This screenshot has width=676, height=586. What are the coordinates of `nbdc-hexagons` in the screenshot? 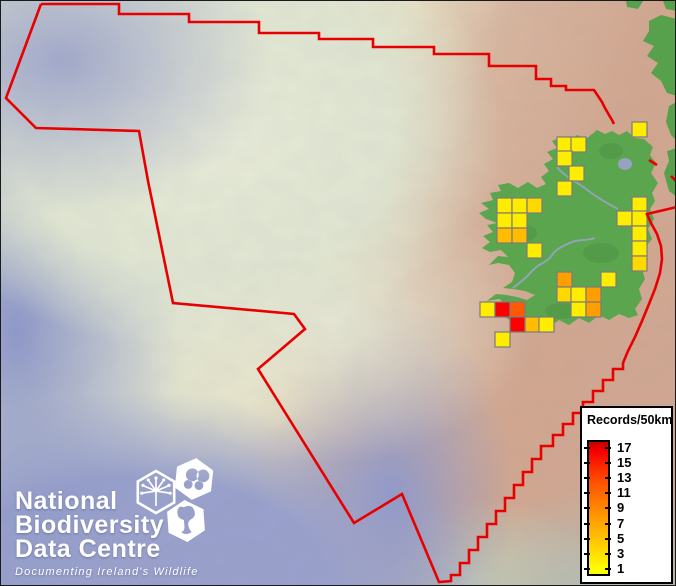 It's located at (183, 510).